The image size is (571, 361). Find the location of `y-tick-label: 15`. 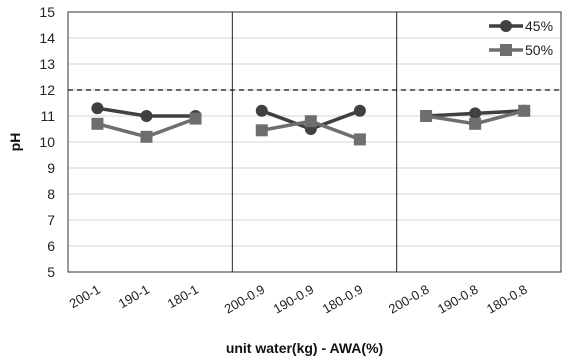

y-tick-label: 15 is located at coordinates (47, 12).